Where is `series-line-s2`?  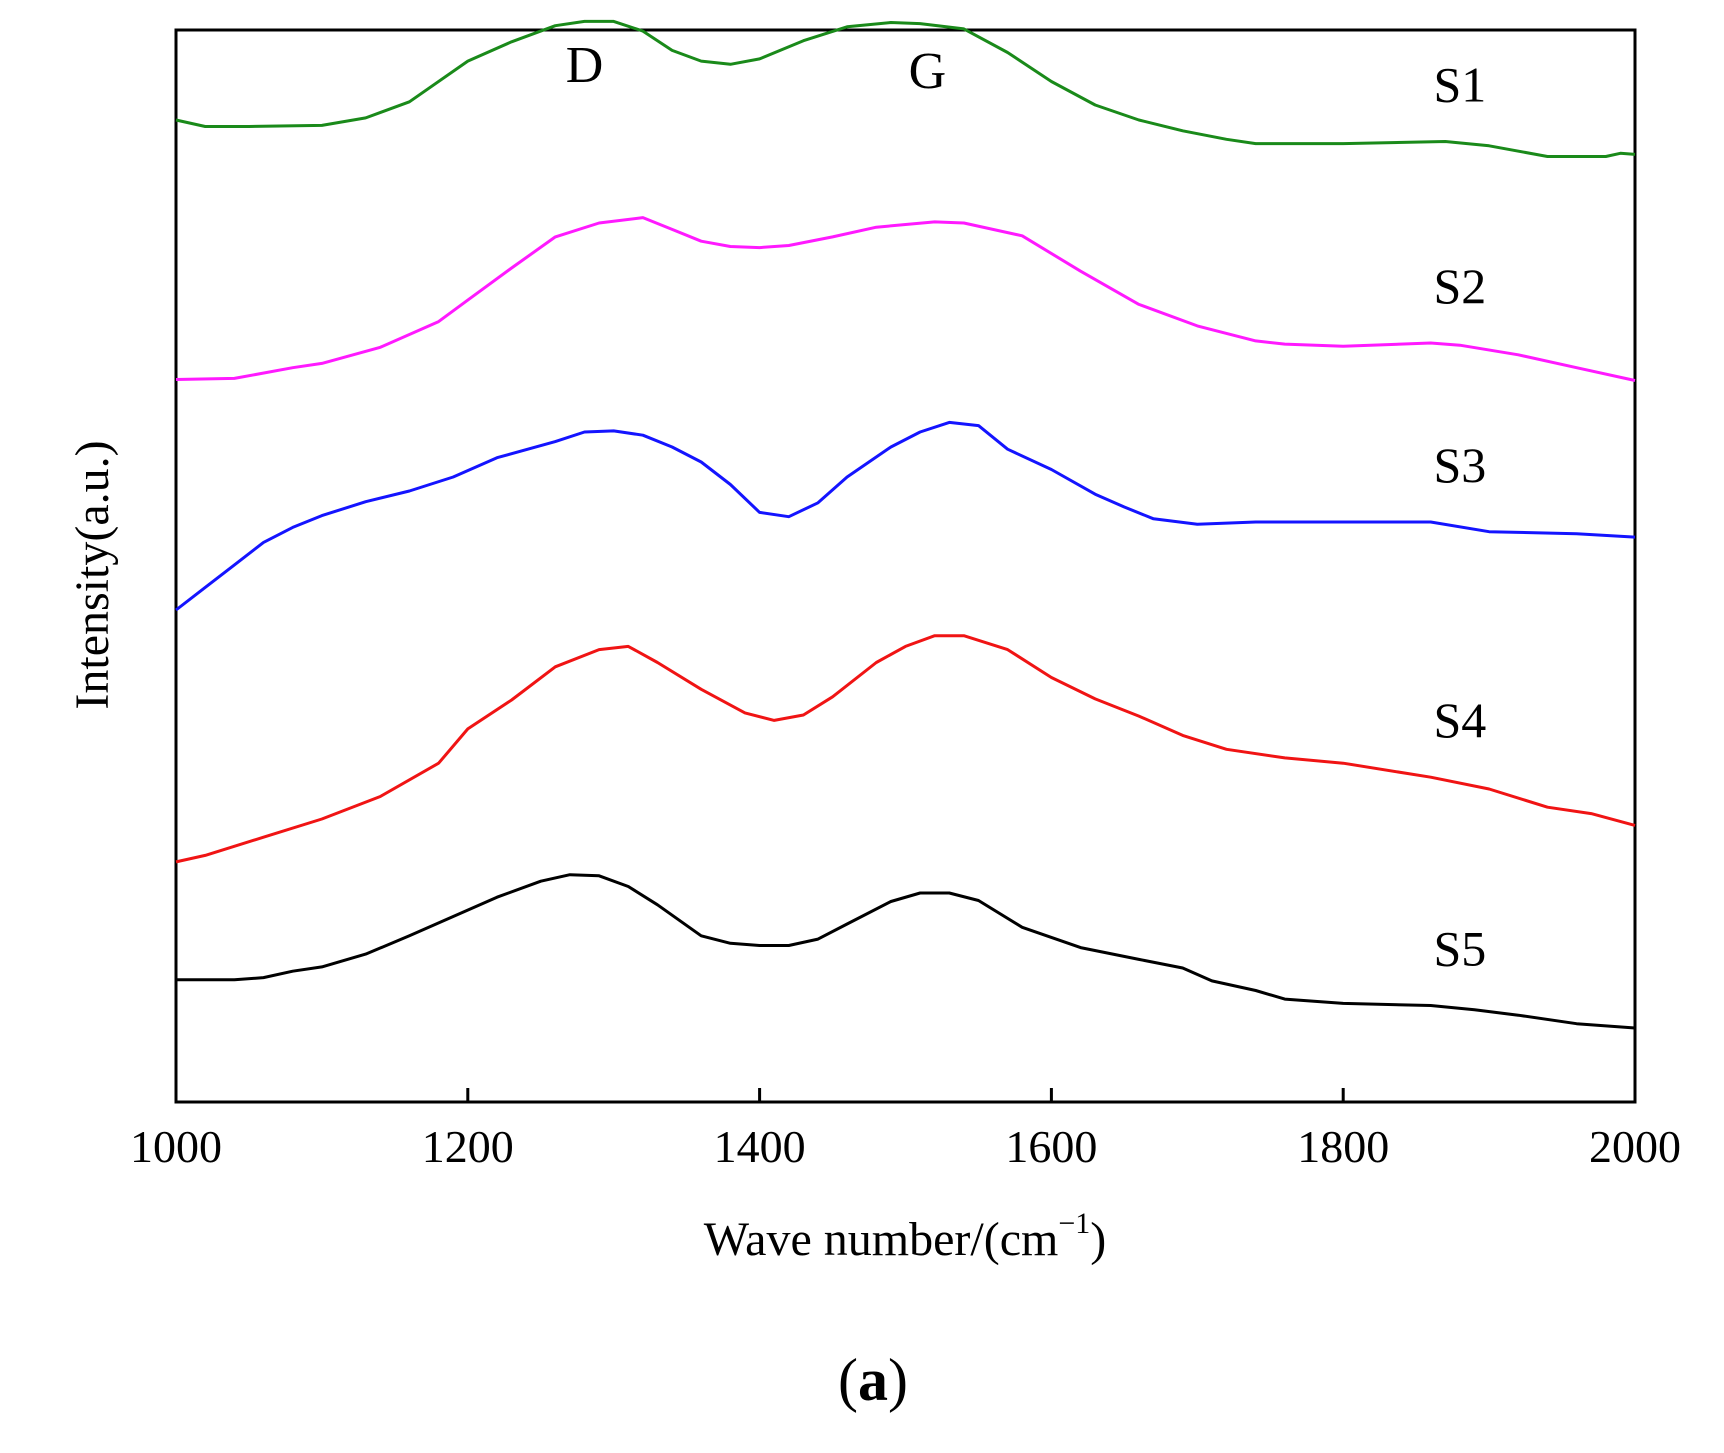 series-line-s2 is located at coordinates (905, 299).